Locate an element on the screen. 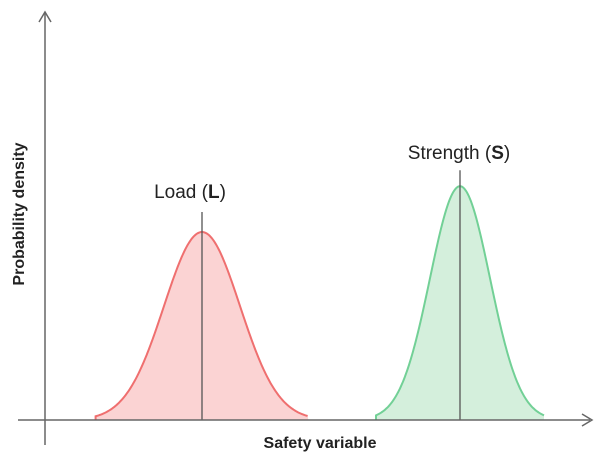 The image size is (596, 456). strength-label: Strength (S) is located at coordinates (459, 153).